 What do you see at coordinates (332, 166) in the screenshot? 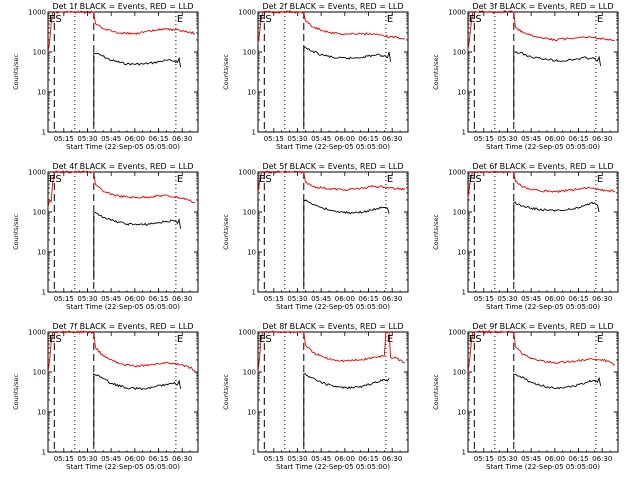
I see `panel-title: Det 5f BLACK = Events, RED = LLD` at bounding box center [332, 166].